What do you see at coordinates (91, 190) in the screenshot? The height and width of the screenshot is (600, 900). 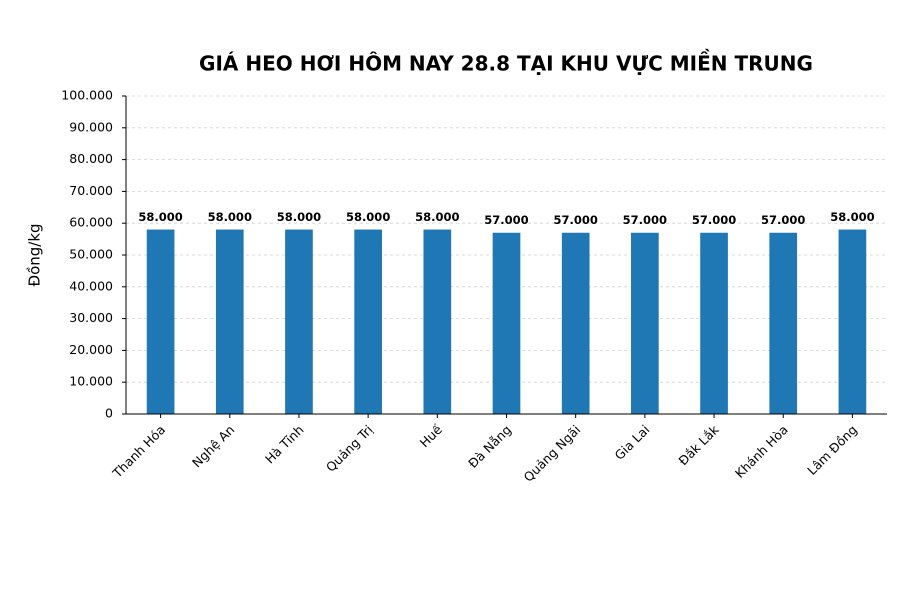 I see `y-tick-label: 70.000` at bounding box center [91, 190].